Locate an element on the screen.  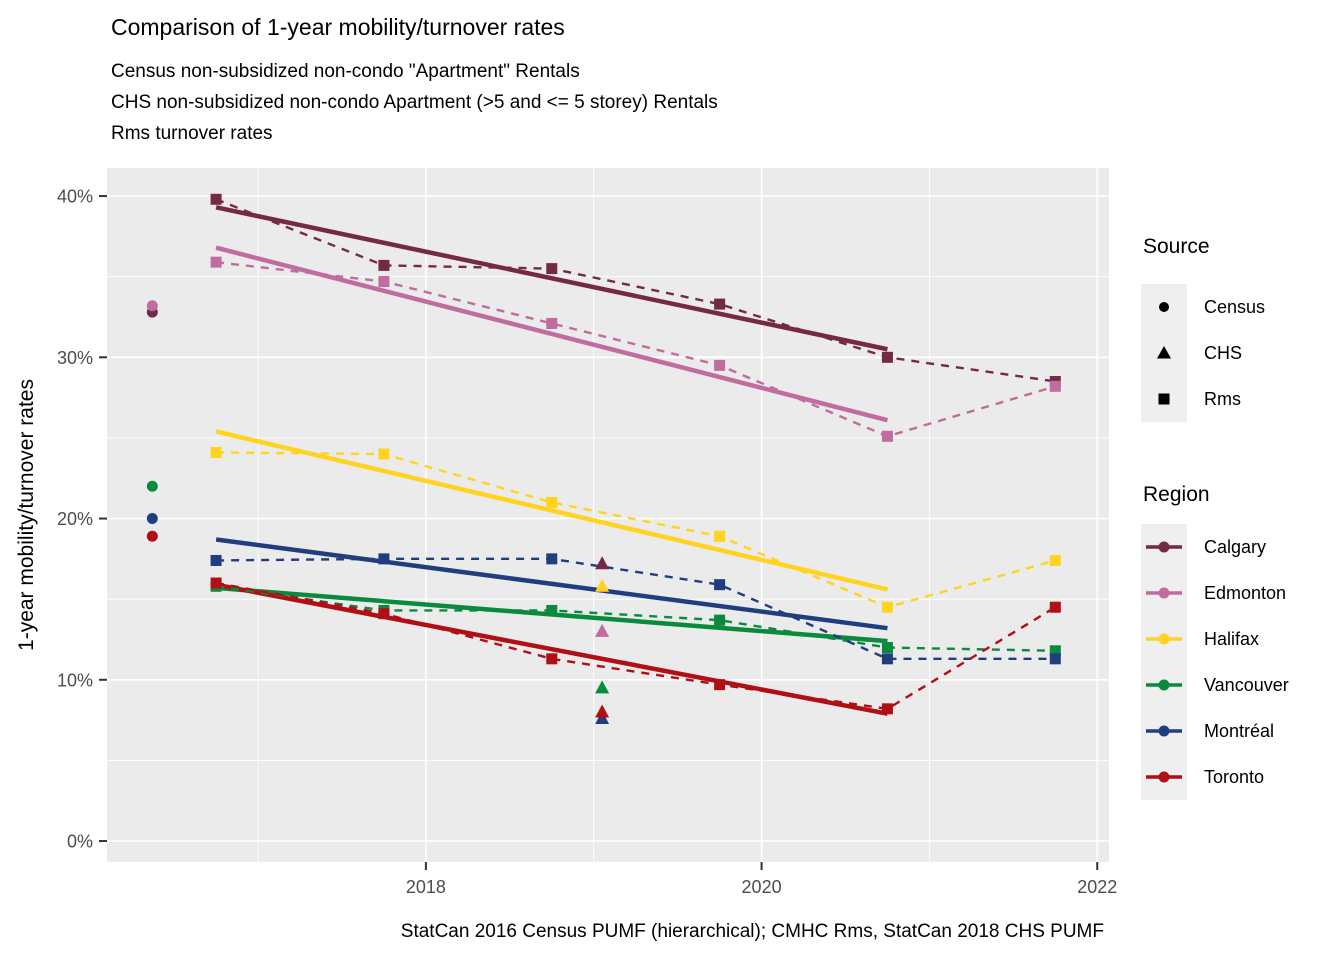
chs-point-calgary is located at coordinates (602, 563).